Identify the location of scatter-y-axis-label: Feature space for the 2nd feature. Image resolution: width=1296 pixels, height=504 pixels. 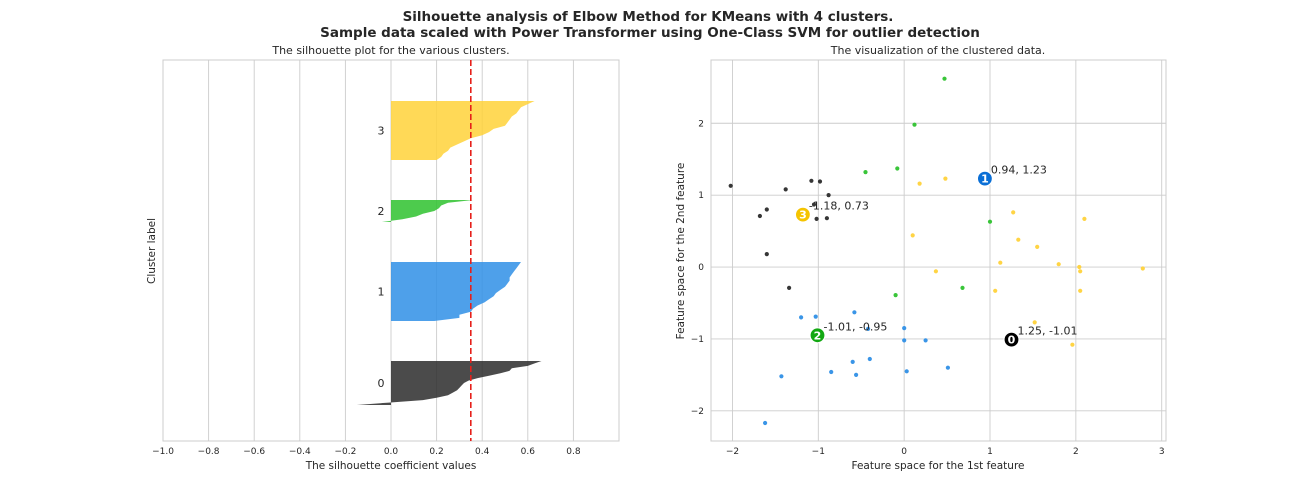
(681, 251).